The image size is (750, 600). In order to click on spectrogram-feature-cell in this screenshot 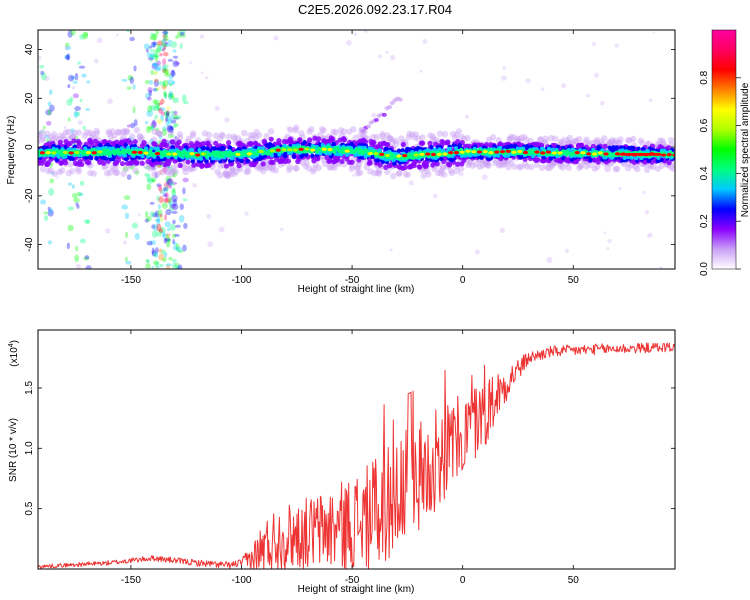, I will do `click(368, 126)`.